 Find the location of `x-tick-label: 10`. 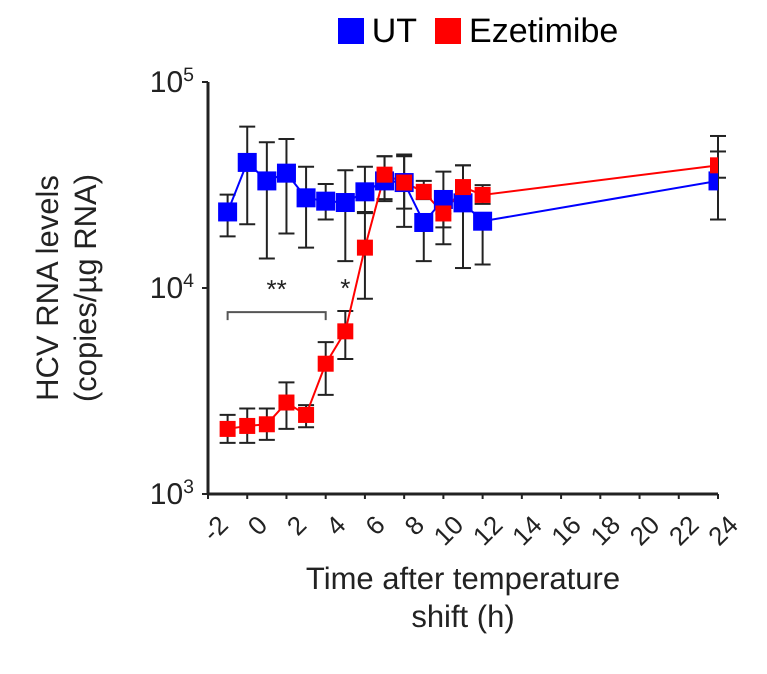

x-tick-label: 10 is located at coordinates (449, 531).